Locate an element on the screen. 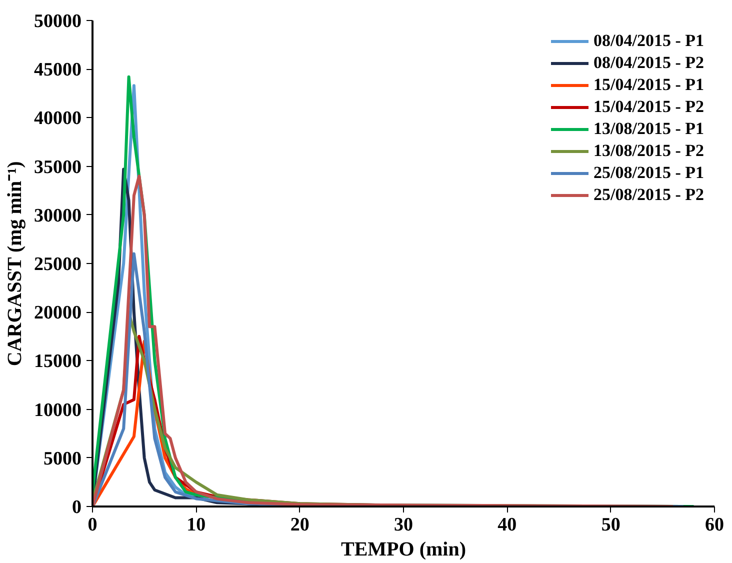 The height and width of the screenshot is (563, 732). x-tick-label: 10 is located at coordinates (196, 525).